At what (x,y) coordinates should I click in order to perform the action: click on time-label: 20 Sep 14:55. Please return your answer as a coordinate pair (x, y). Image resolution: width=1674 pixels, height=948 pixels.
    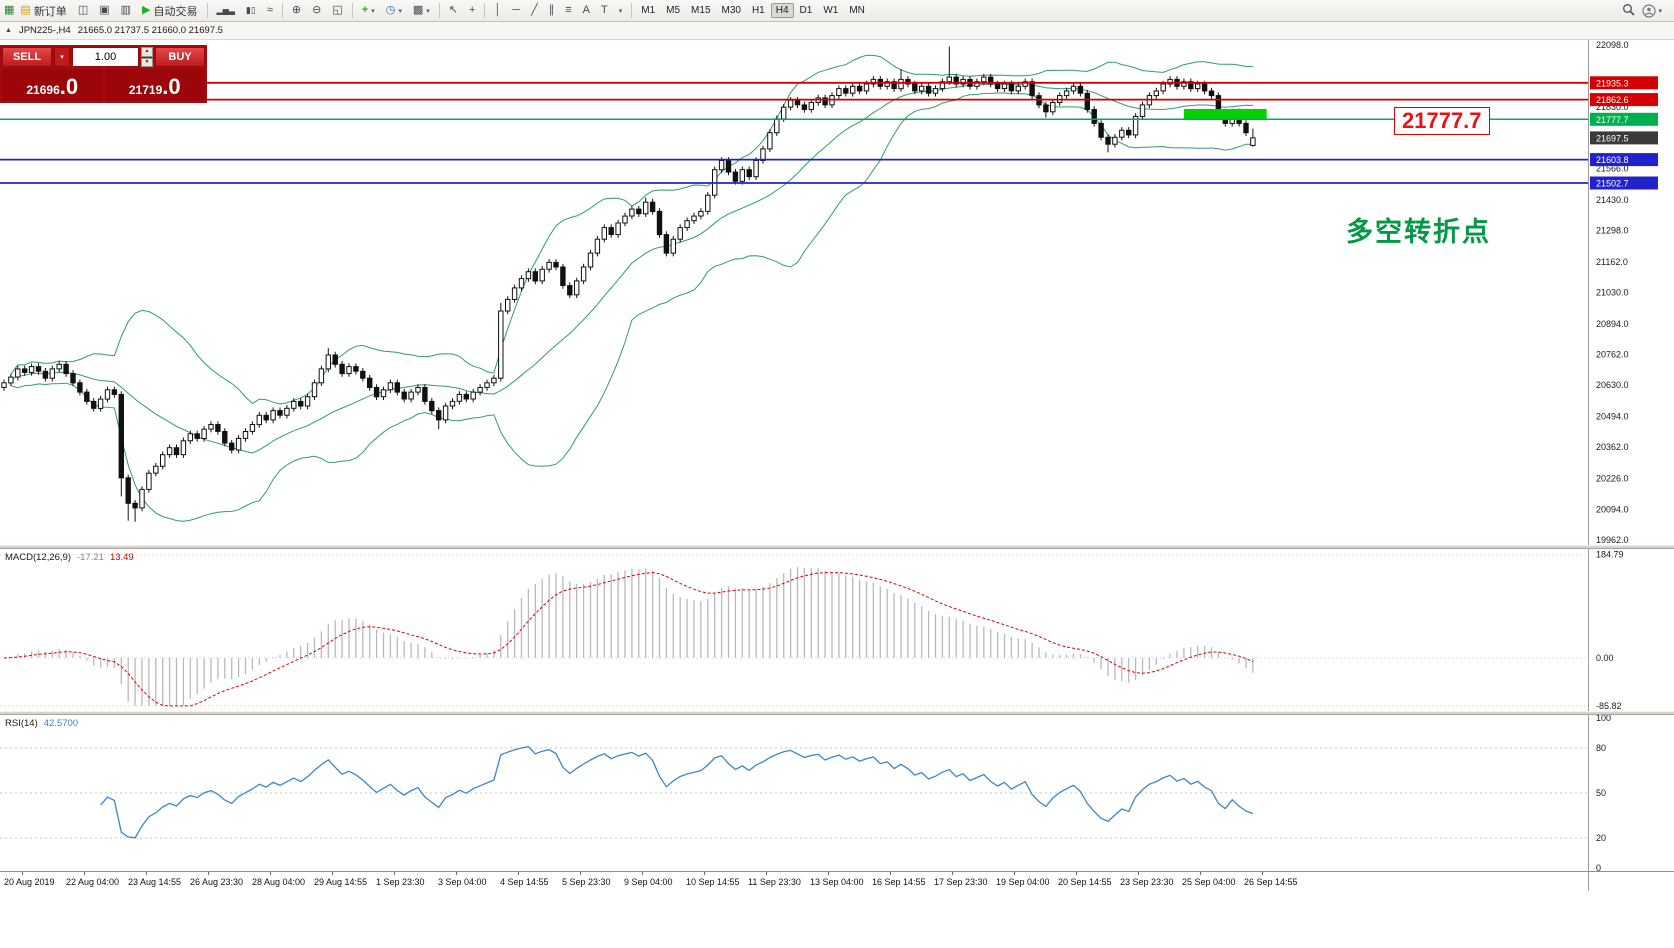
    Looking at the image, I should click on (1085, 882).